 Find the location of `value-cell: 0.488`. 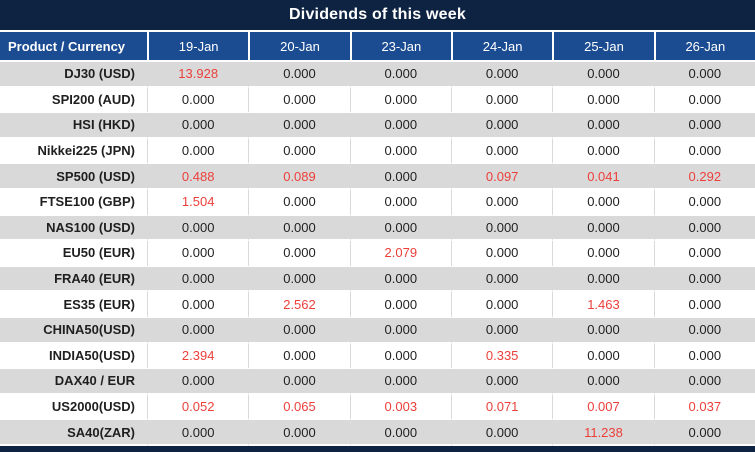

value-cell: 0.488 is located at coordinates (198, 177).